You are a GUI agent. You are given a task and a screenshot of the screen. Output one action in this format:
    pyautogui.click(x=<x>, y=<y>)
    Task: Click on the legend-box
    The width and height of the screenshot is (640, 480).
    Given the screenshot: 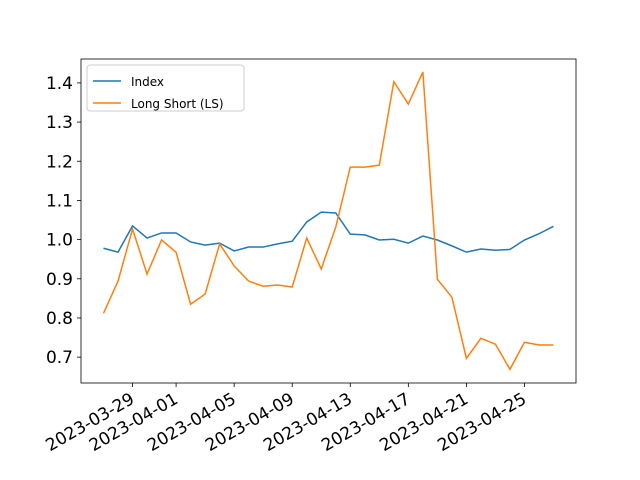 What is the action you would take?
    pyautogui.click(x=165, y=88)
    